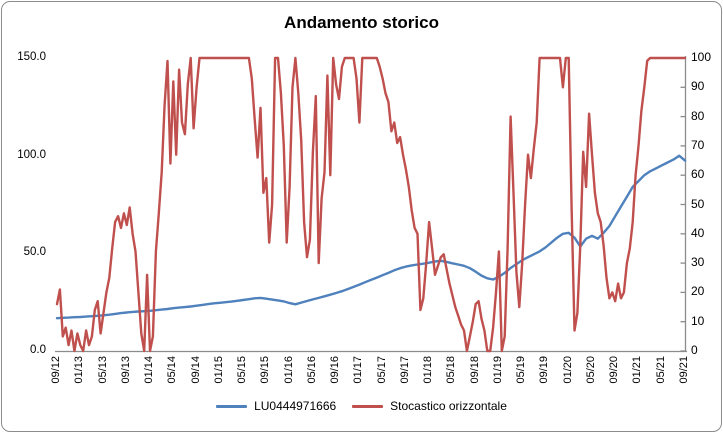  I want to click on x-axis-tick-label: 01/21, so click(637, 370).